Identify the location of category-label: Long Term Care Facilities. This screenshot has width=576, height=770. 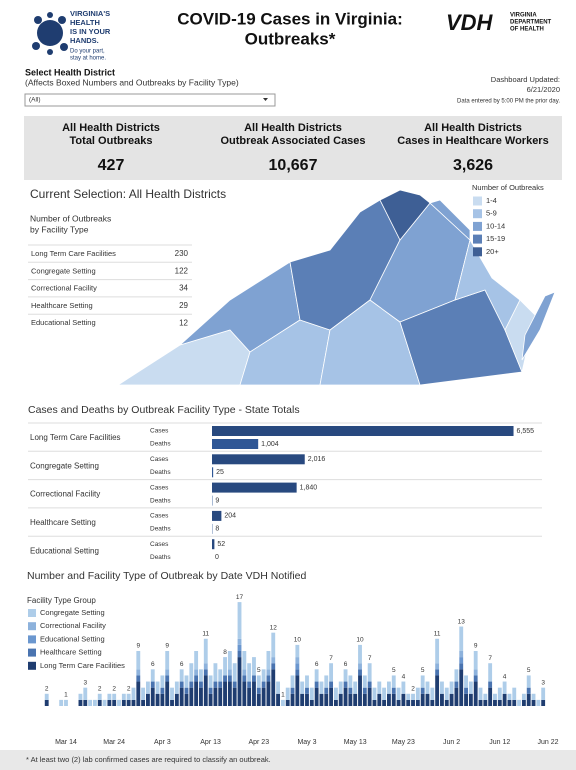
(75, 437).